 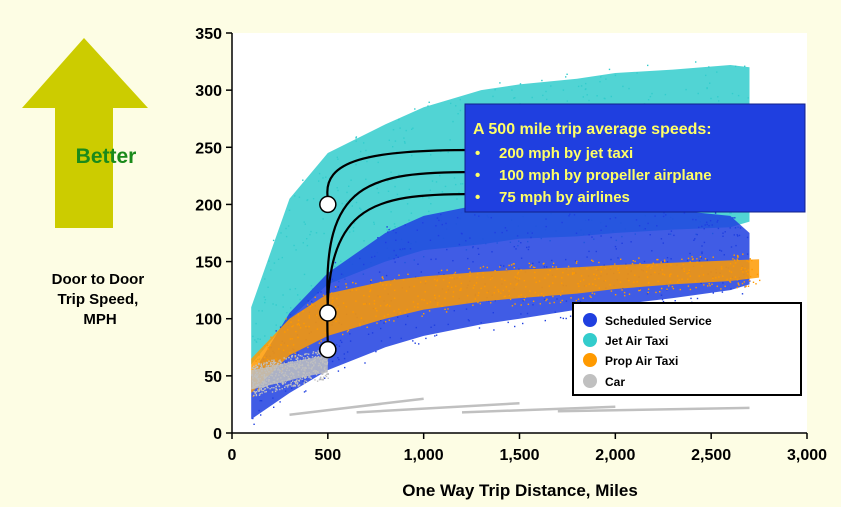 What do you see at coordinates (327, 455) in the screenshot?
I see `x-tick-label: 500` at bounding box center [327, 455].